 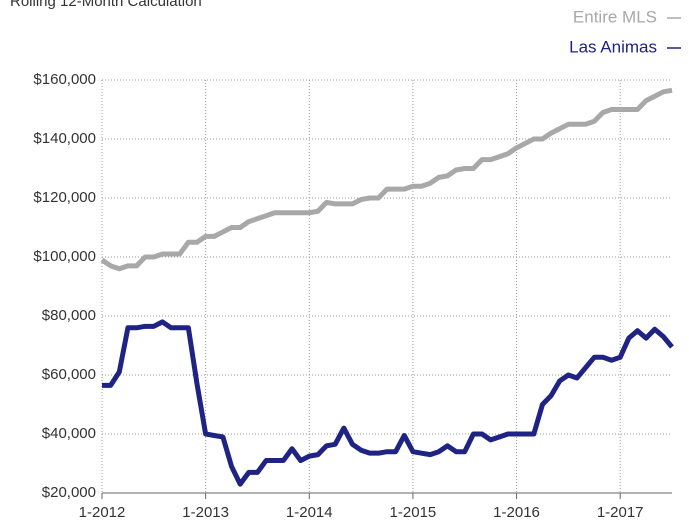 What do you see at coordinates (106, 5) in the screenshot?
I see `chart-title: Rolling 12-Month Calculation` at bounding box center [106, 5].